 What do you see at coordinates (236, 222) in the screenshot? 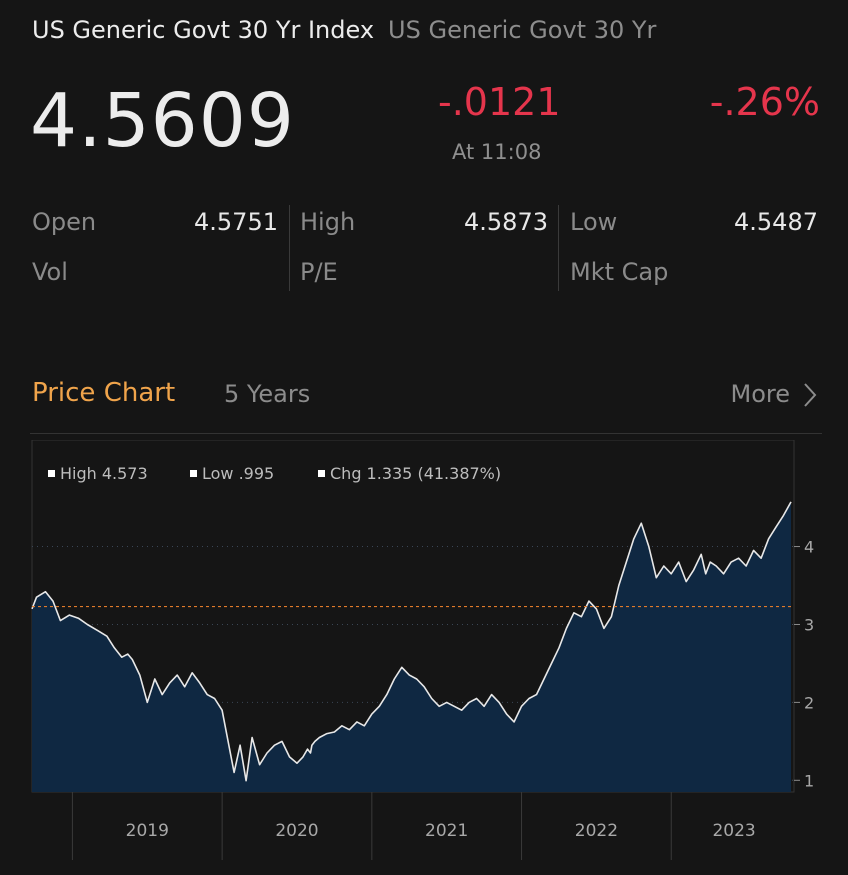
I see `open-value: 4.5751` at bounding box center [236, 222].